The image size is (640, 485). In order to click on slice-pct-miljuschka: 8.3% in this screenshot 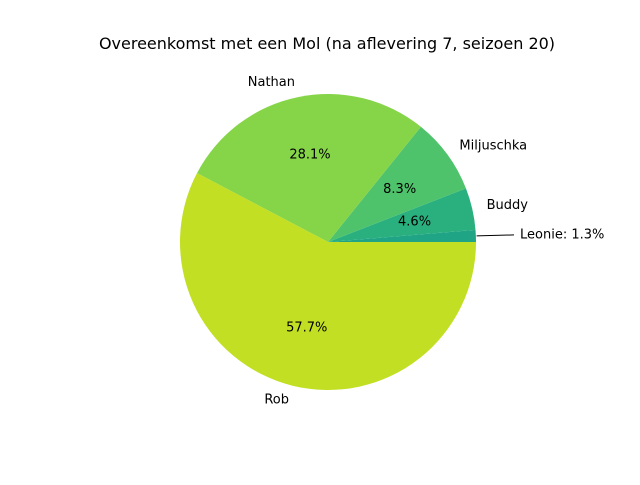, I will do `click(399, 189)`.